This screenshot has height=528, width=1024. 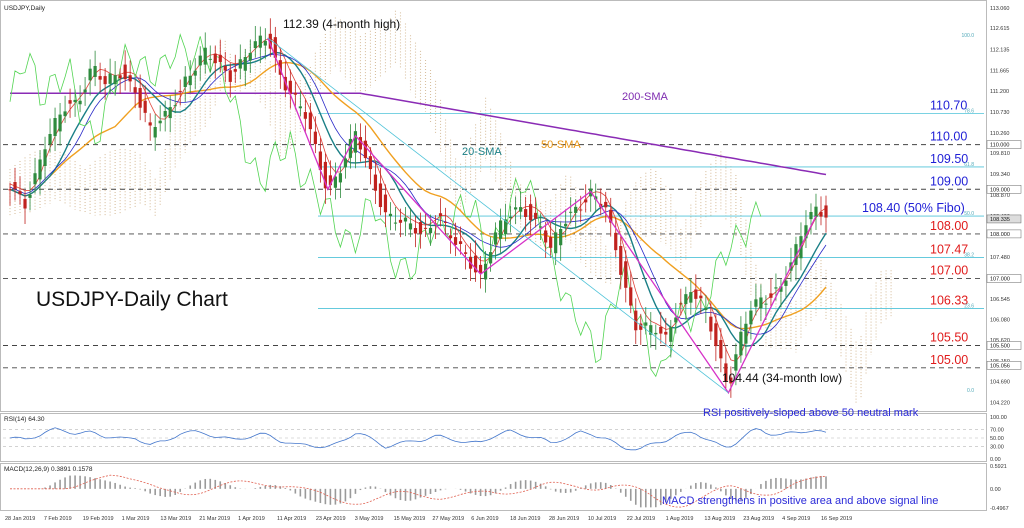 What do you see at coordinates (418, 491) in the screenshot?
I see `macd-signal-line` at bounding box center [418, 491].